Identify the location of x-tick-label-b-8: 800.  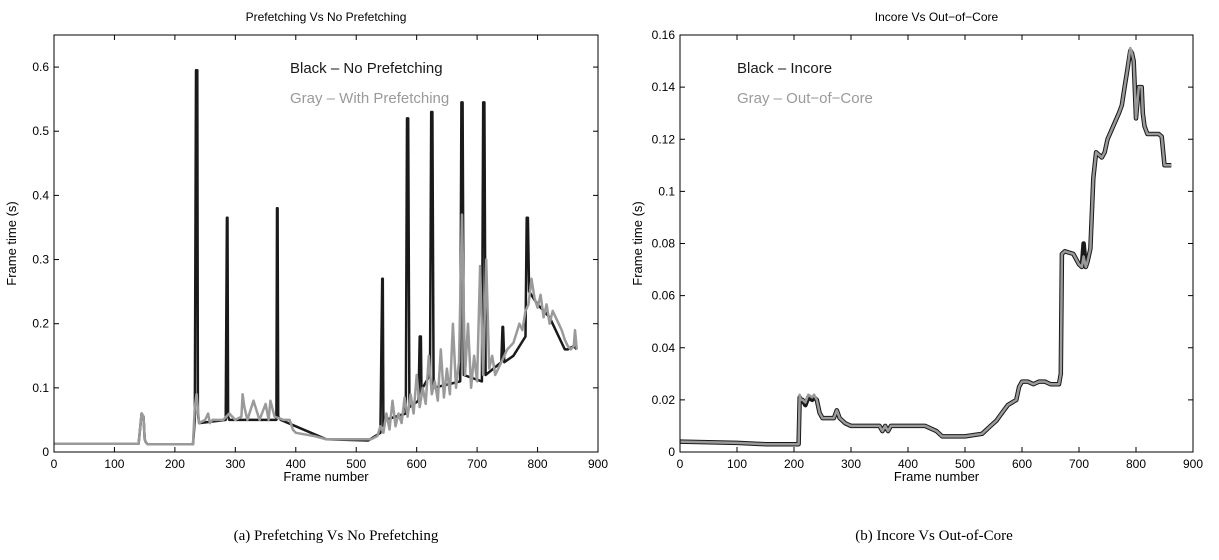
(1136, 464).